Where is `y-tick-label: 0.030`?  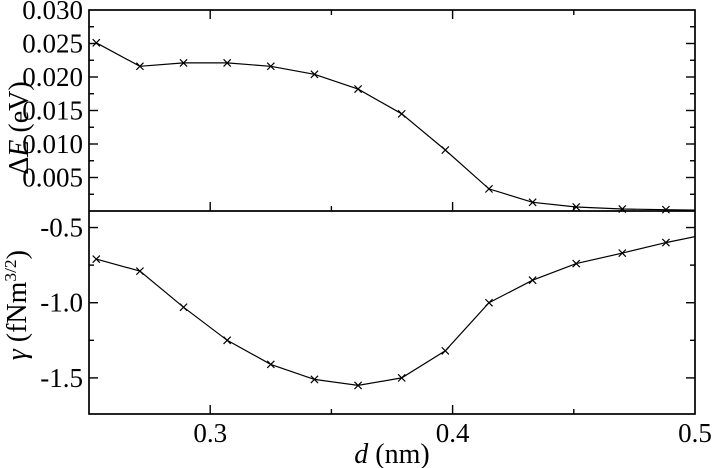
y-tick-label: 0.030 is located at coordinates (52, 12).